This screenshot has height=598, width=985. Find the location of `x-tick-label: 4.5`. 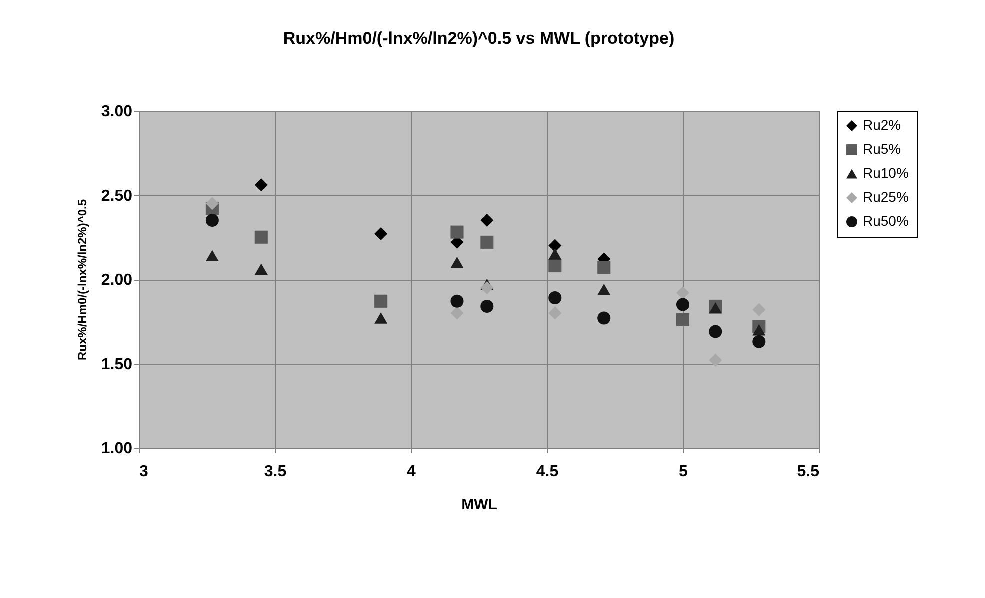

x-tick-label: 4.5 is located at coordinates (547, 472).